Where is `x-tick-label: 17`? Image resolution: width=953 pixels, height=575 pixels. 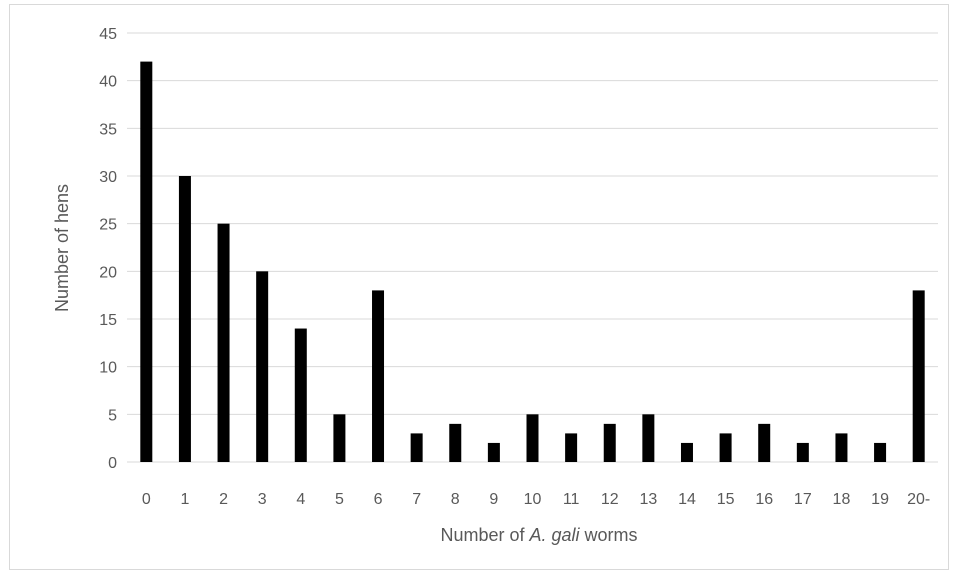 x-tick-label: 17 is located at coordinates (803, 499).